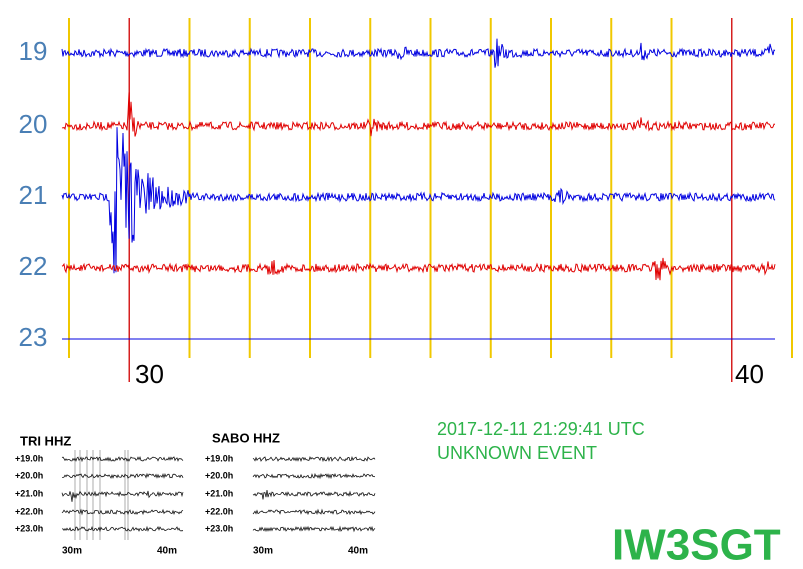 This screenshot has width=803, height=569. I want to click on hour-label: 22, so click(33, 266).